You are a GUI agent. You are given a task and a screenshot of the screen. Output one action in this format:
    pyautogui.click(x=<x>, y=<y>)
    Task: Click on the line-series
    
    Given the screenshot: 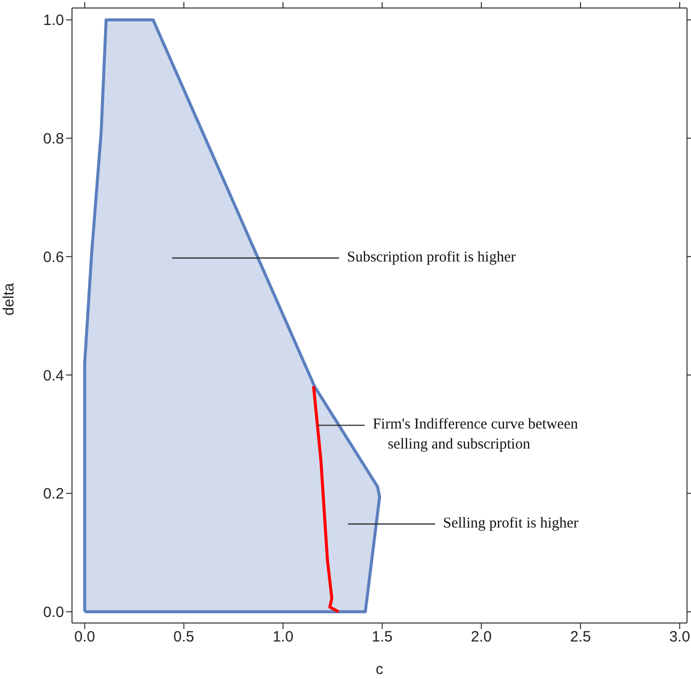 What is the action you would take?
    pyautogui.click(x=326, y=499)
    